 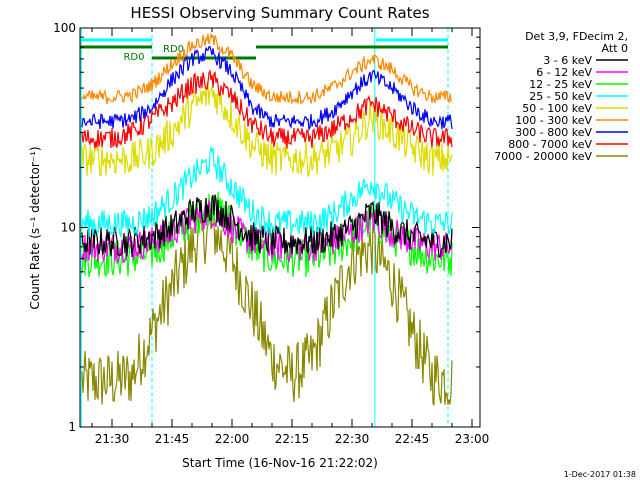 I want to click on series-line-100-300-kev, so click(x=267, y=69).